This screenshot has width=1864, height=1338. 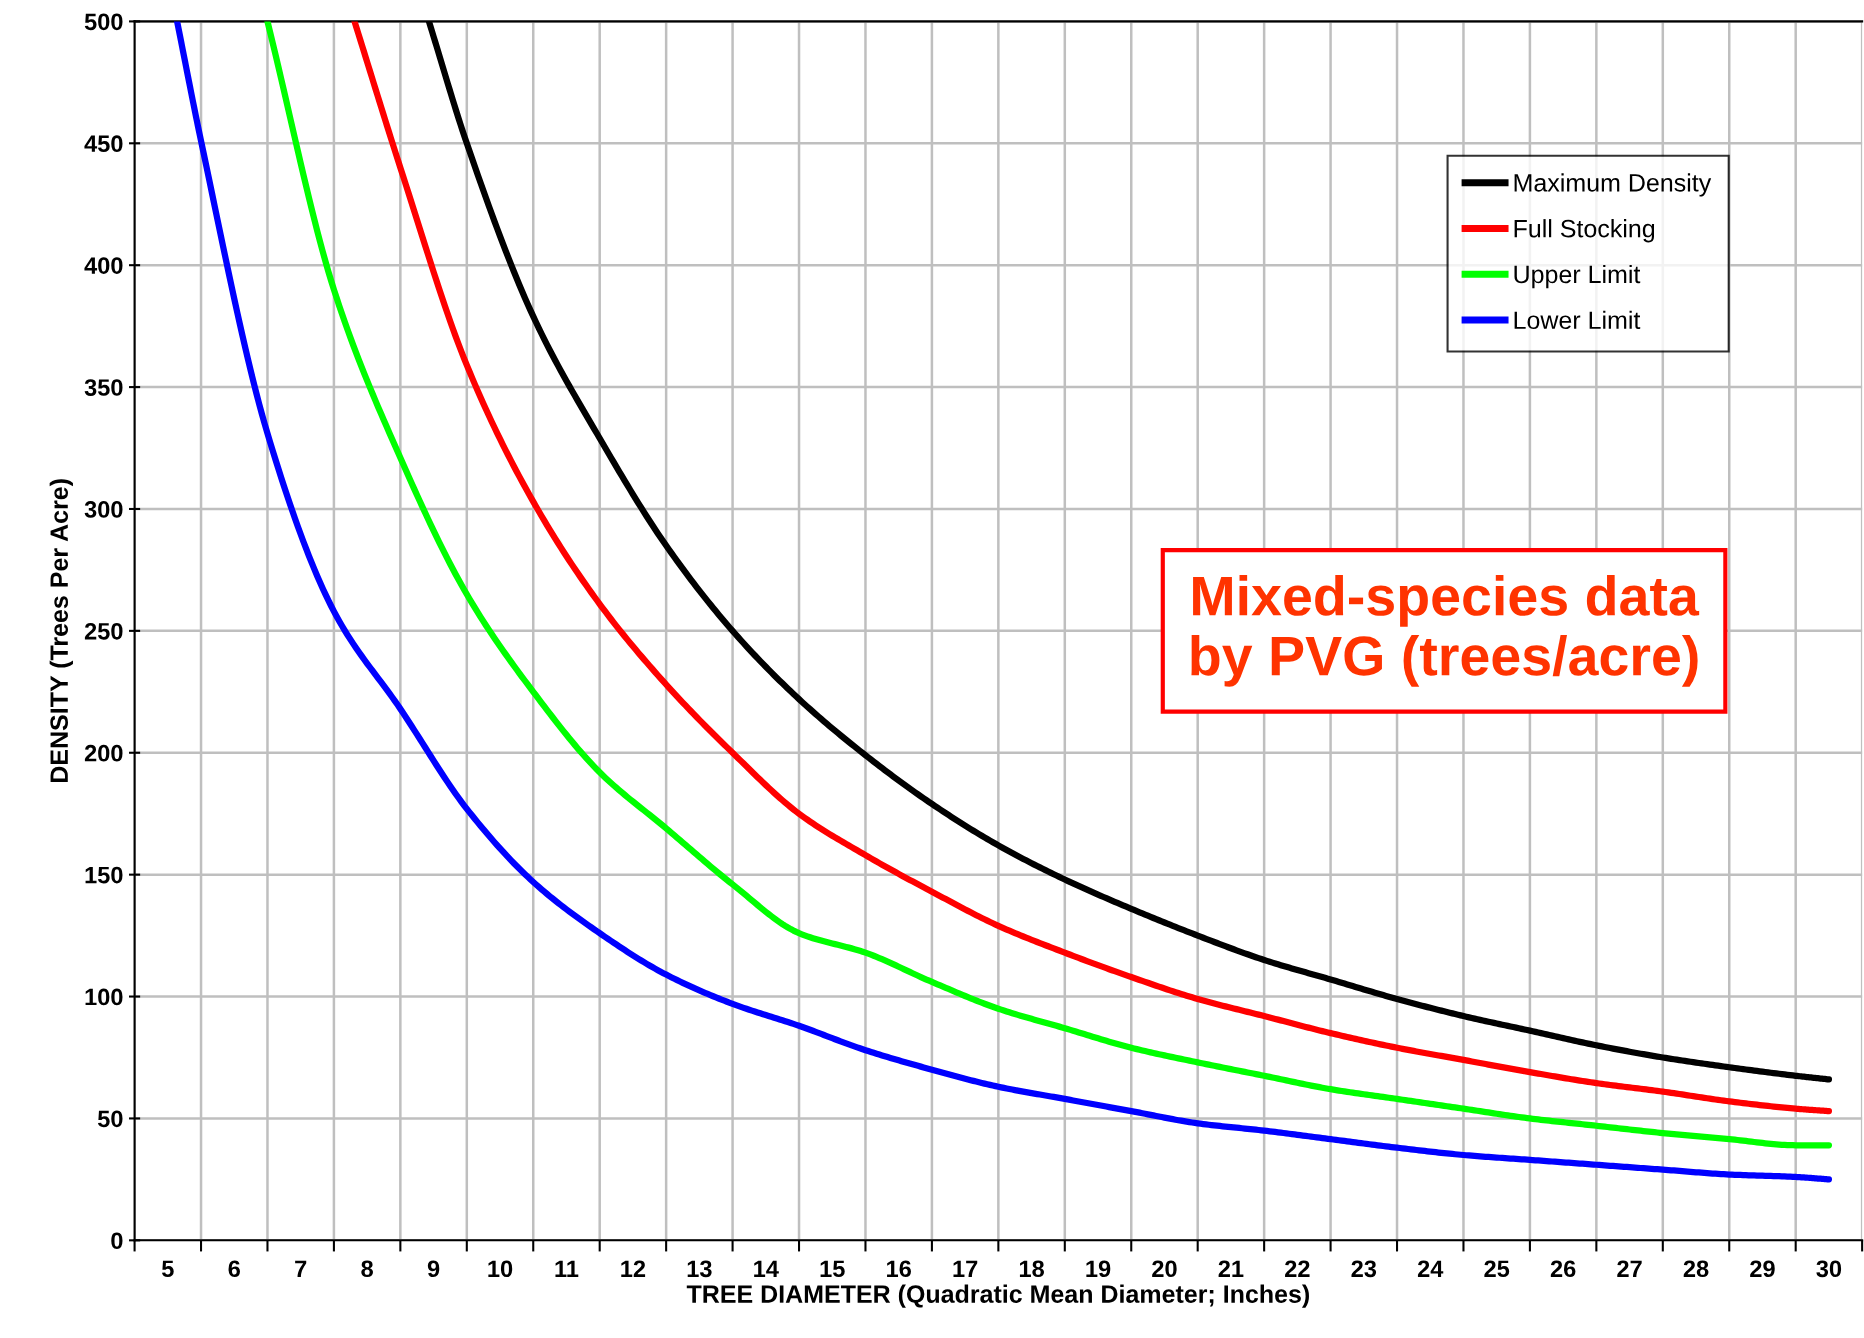 What do you see at coordinates (1613, 185) in the screenshot?
I see `legend-label: Maximum Density` at bounding box center [1613, 185].